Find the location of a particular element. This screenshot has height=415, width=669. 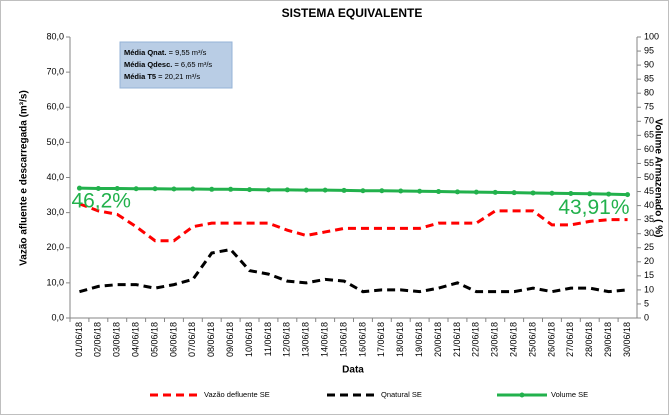

y2-tick-label: 50 is located at coordinates (649, 177).